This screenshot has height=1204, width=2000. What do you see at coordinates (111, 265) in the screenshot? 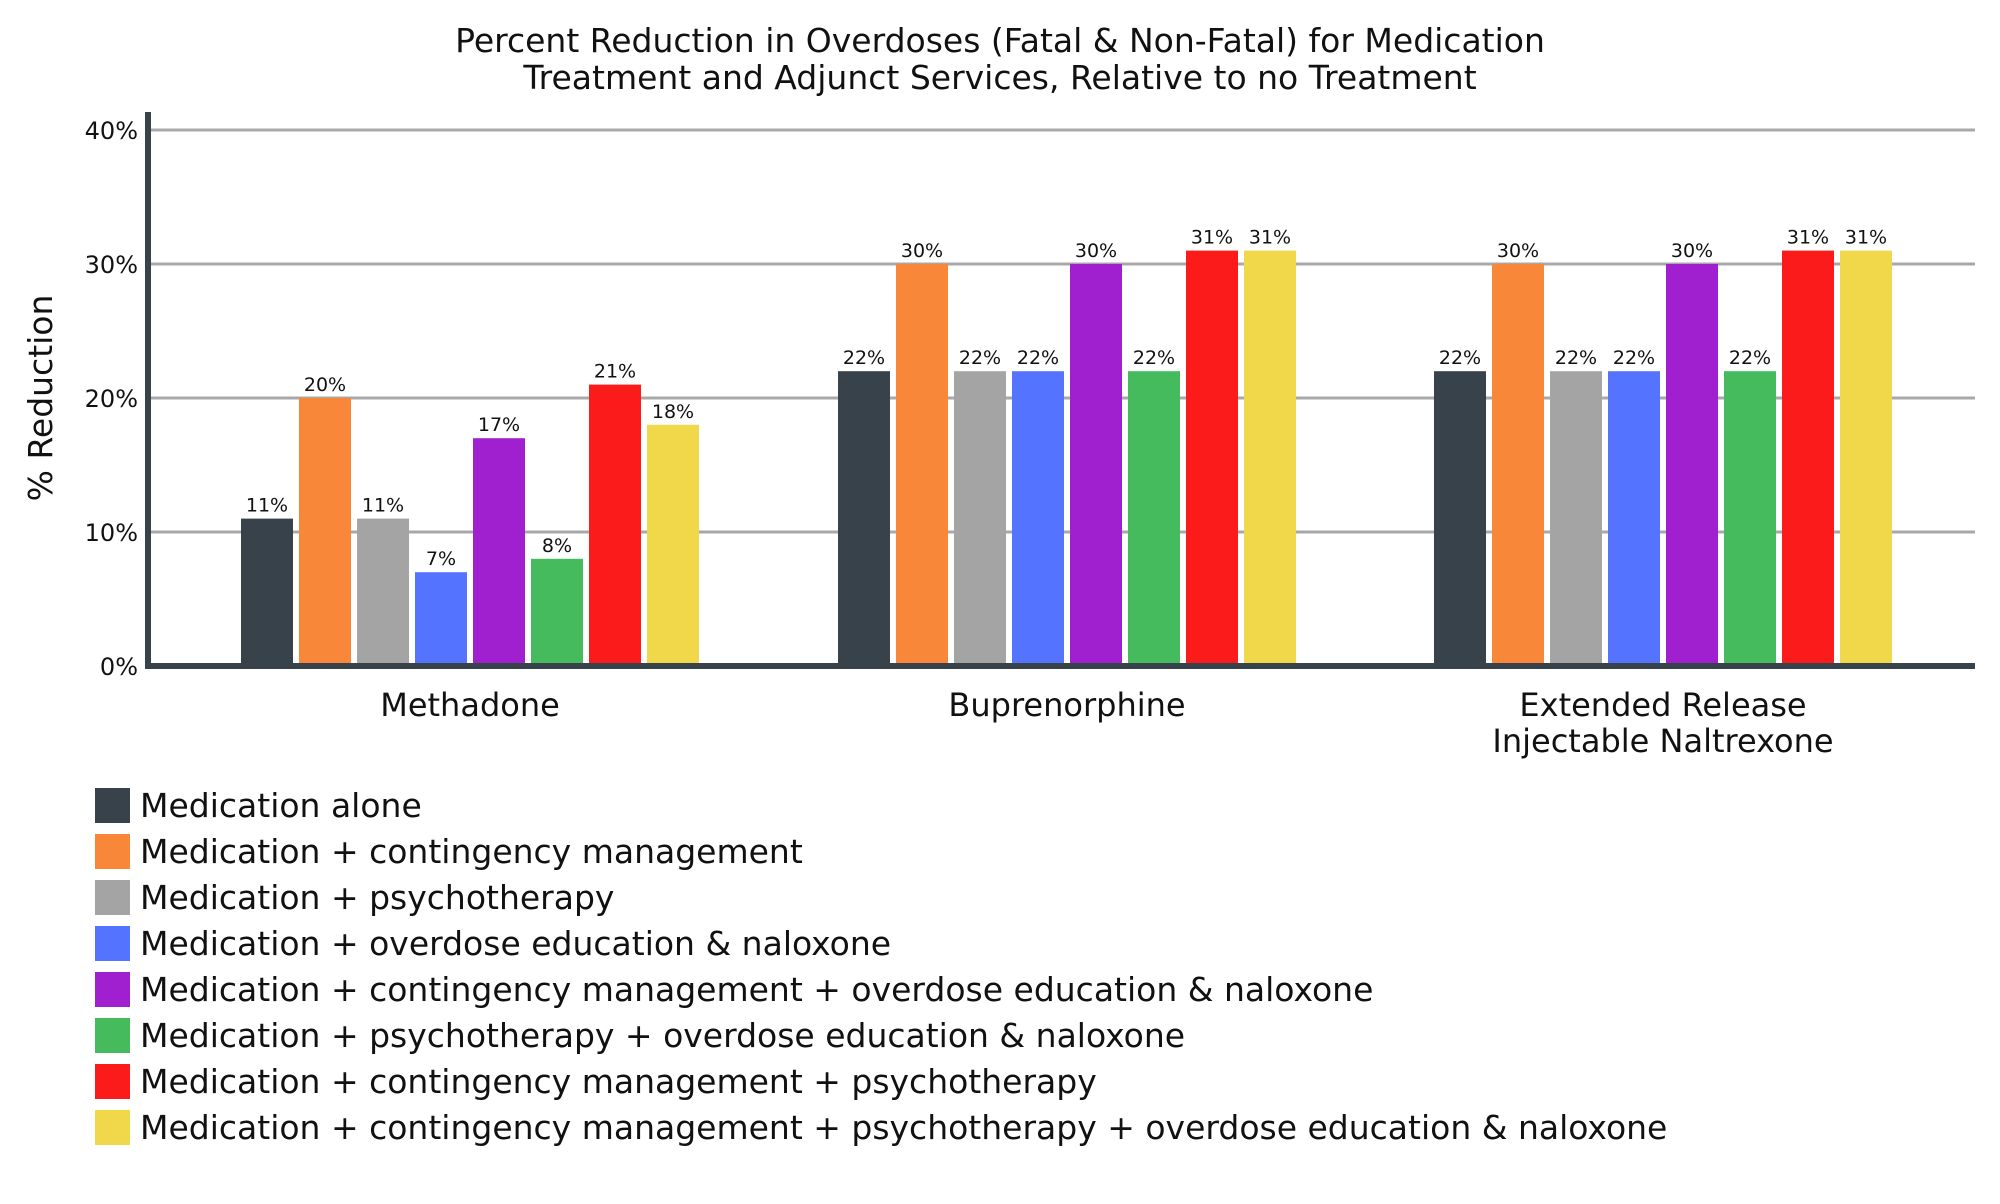
I see `y-tick-label: 30%` at bounding box center [111, 265].